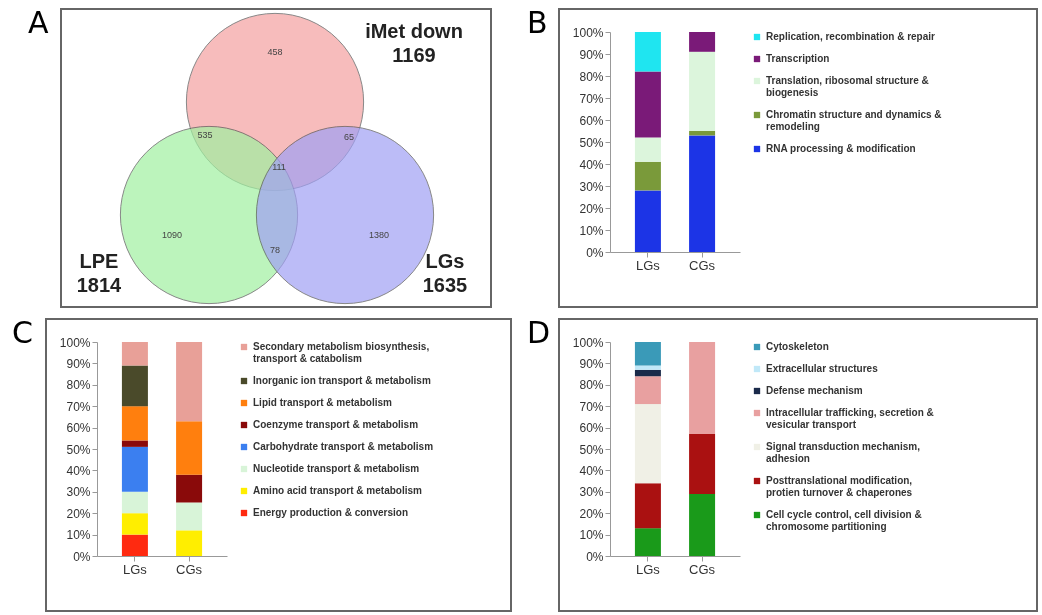  What do you see at coordinates (850, 418) in the screenshot?
I see `legend-label: Intracellular trafficking, secretion & vesicular transport` at bounding box center [850, 418].